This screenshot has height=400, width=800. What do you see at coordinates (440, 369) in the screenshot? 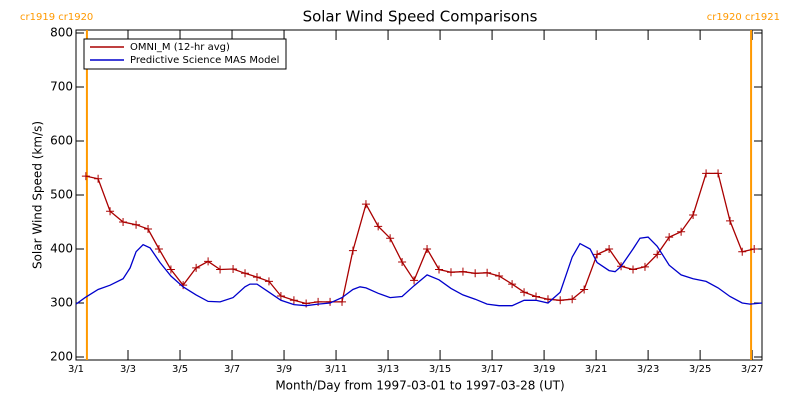
I see `x-tick-label: 3/15` at bounding box center [440, 369].